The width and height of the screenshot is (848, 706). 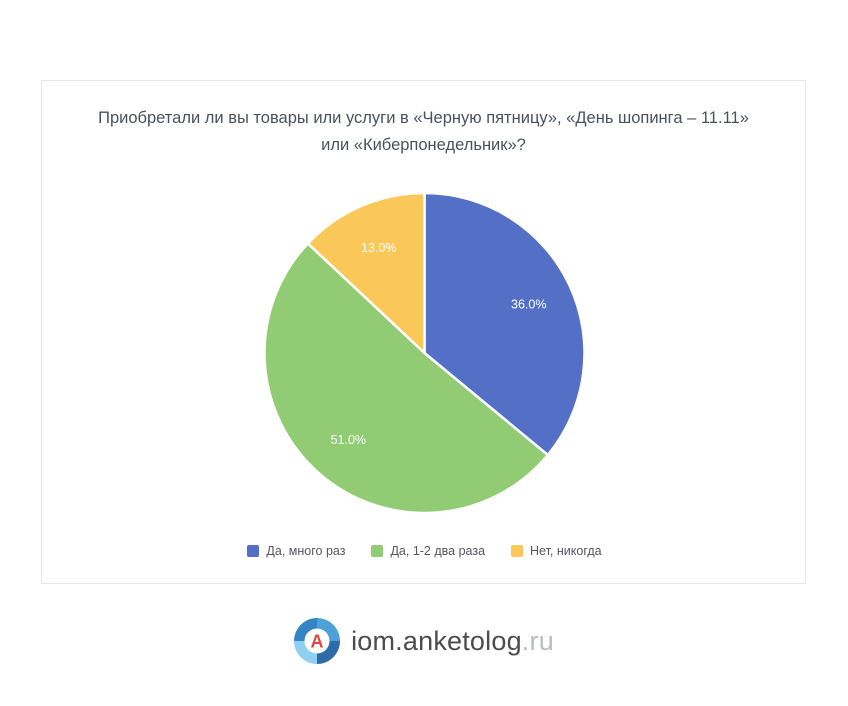 I want to click on footer-brand: A iom.anketolog.ru, so click(x=424, y=641).